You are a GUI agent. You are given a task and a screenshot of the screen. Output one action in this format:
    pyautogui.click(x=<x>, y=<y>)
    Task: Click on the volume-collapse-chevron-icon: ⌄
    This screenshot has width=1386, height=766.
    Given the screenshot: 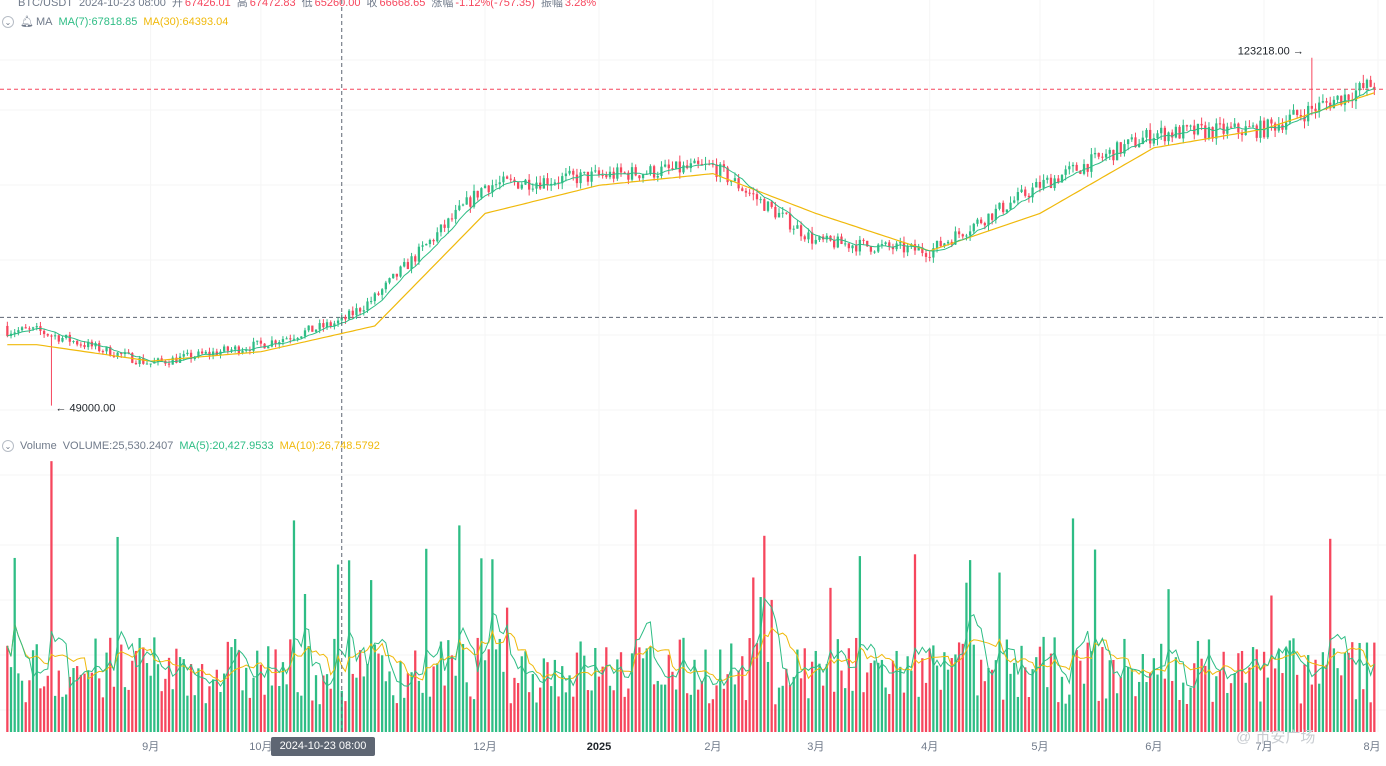 What is the action you would take?
    pyautogui.click(x=8, y=446)
    